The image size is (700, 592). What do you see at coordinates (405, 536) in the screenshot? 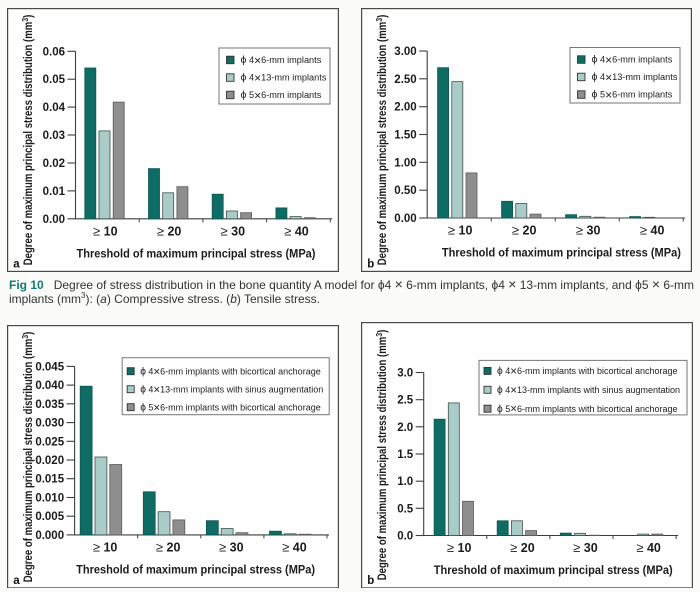
I see `svg-text: 0.0` at bounding box center [405, 536].